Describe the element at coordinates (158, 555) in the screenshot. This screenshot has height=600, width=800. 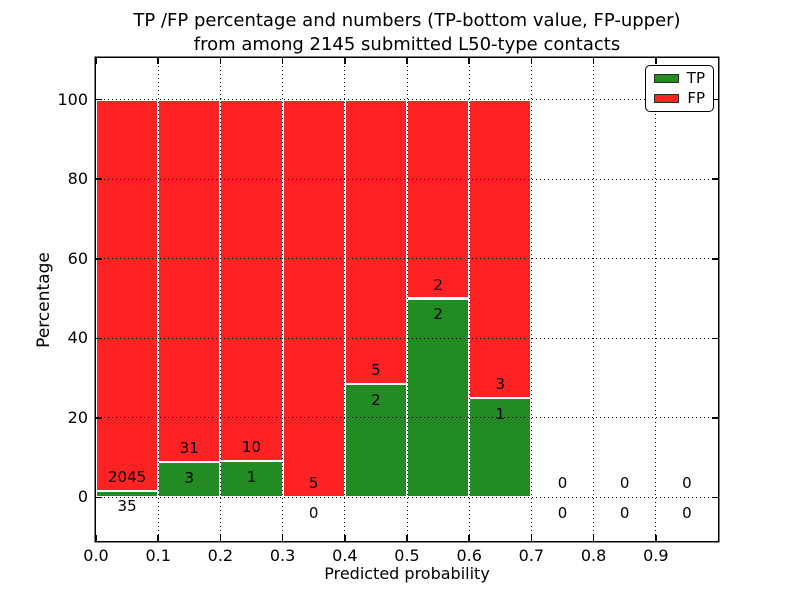
I see `x-tick-label: 0.1` at that location.